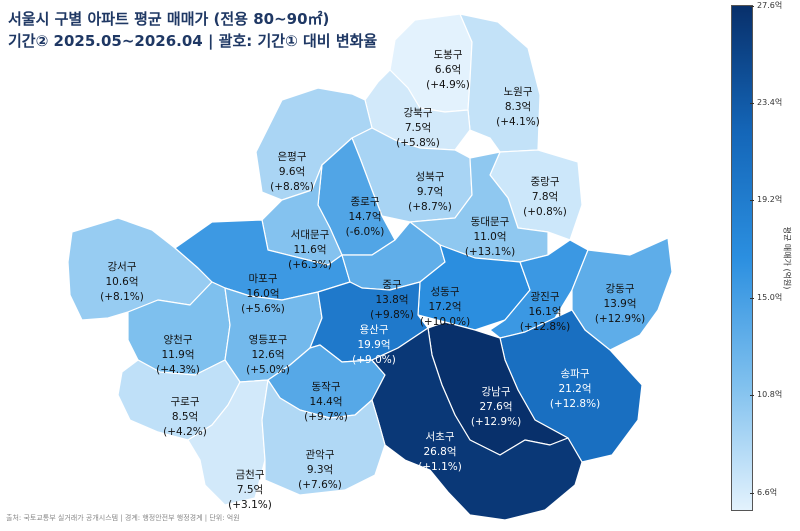 The width and height of the screenshot is (800, 531). Describe the element at coordinates (440, 467) in the screenshot. I see `district-change: (+1.1%)` at that location.